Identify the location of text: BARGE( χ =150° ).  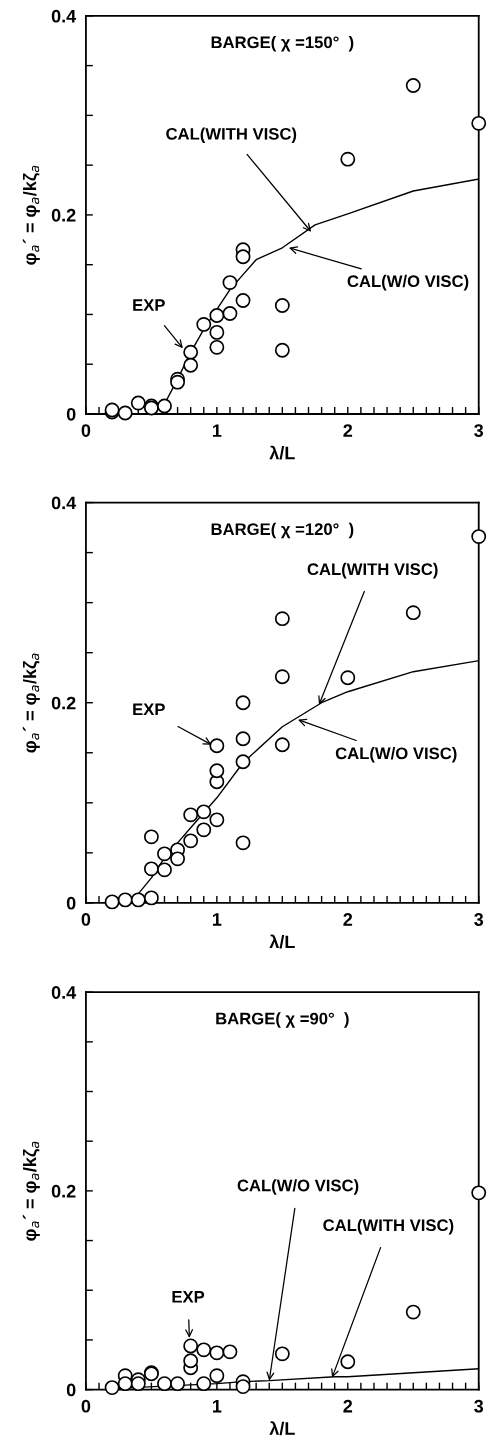
(282, 43).